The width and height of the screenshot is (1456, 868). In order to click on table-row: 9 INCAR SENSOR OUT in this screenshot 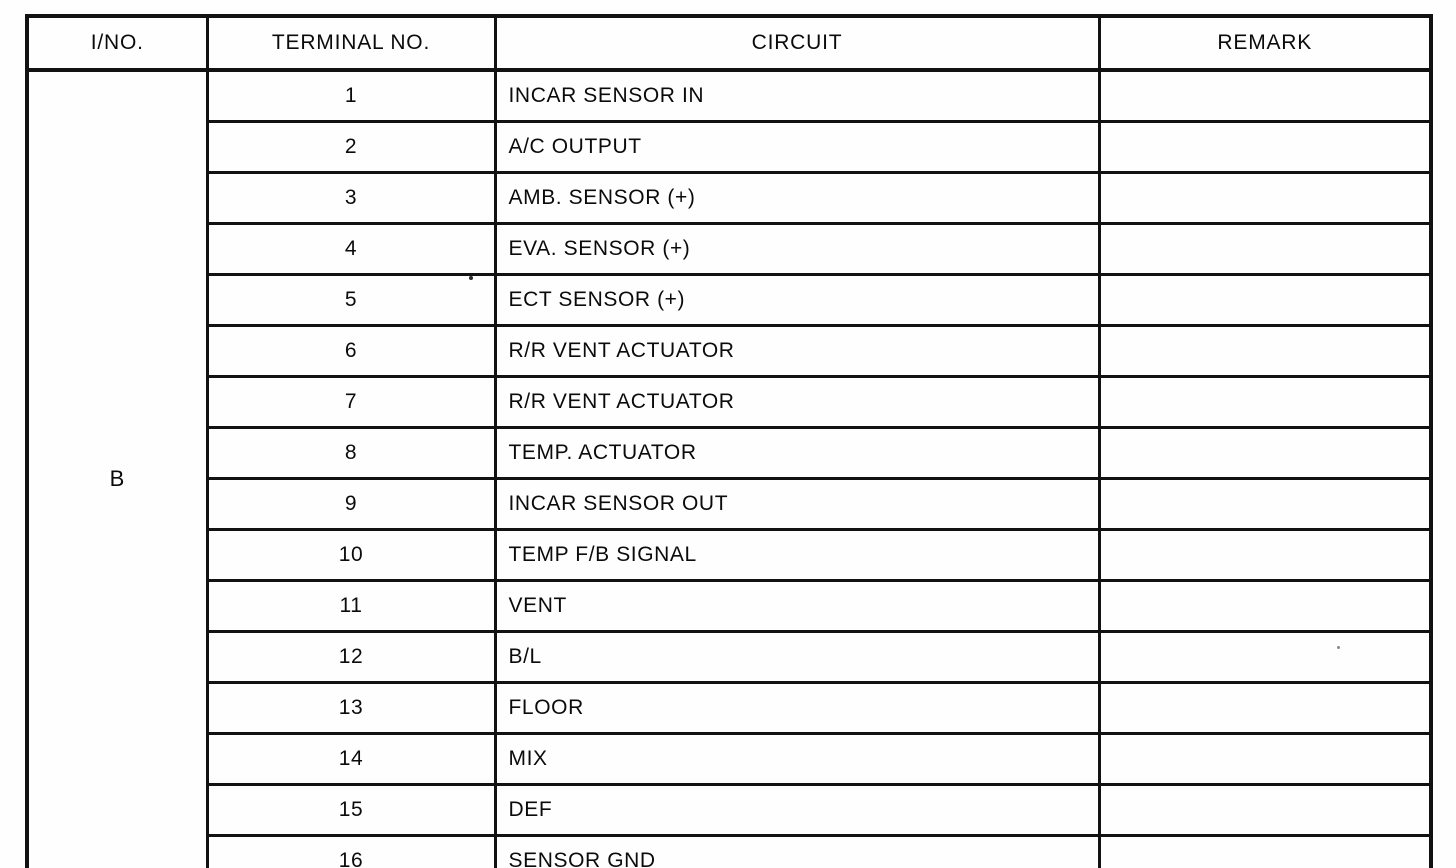, I will do `click(730, 504)`.